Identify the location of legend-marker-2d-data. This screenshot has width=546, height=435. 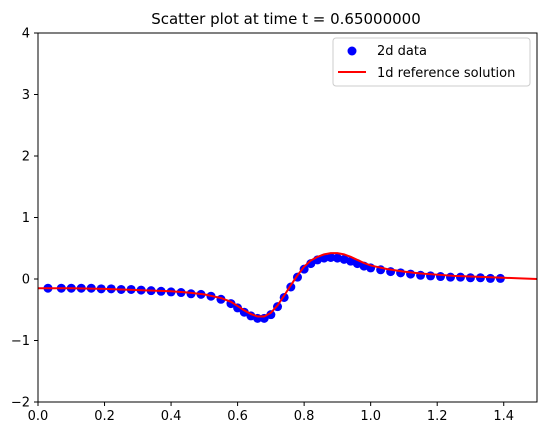
(352, 51).